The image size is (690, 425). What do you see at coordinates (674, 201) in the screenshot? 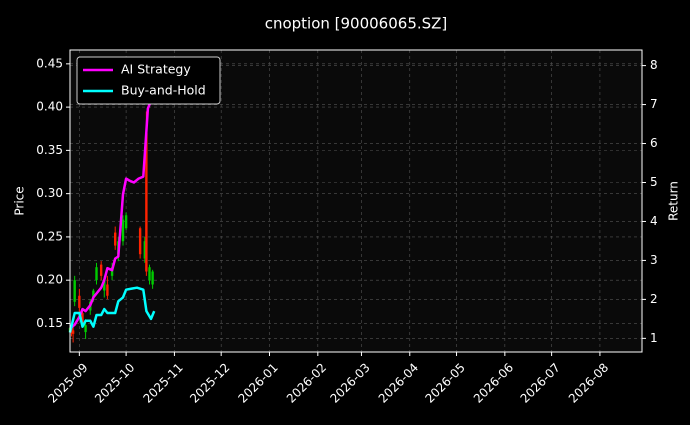
I see `y-axis-right-label: Return` at bounding box center [674, 201].